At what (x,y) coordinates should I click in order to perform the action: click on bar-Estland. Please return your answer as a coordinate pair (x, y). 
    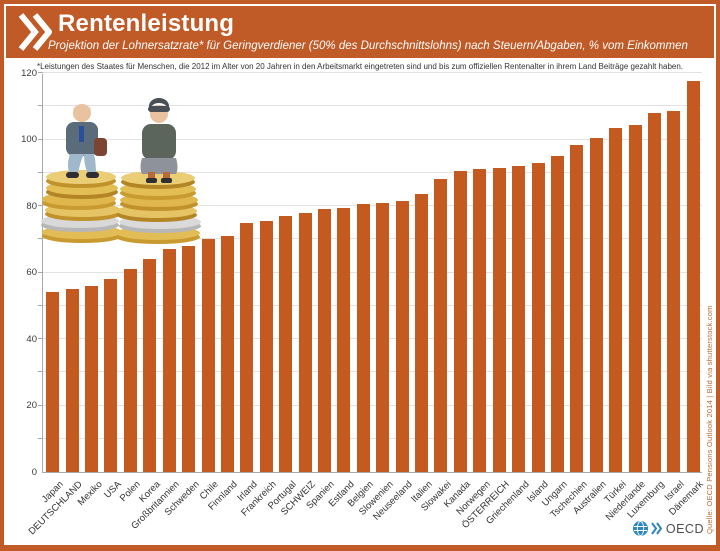
    Looking at the image, I should click on (344, 339).